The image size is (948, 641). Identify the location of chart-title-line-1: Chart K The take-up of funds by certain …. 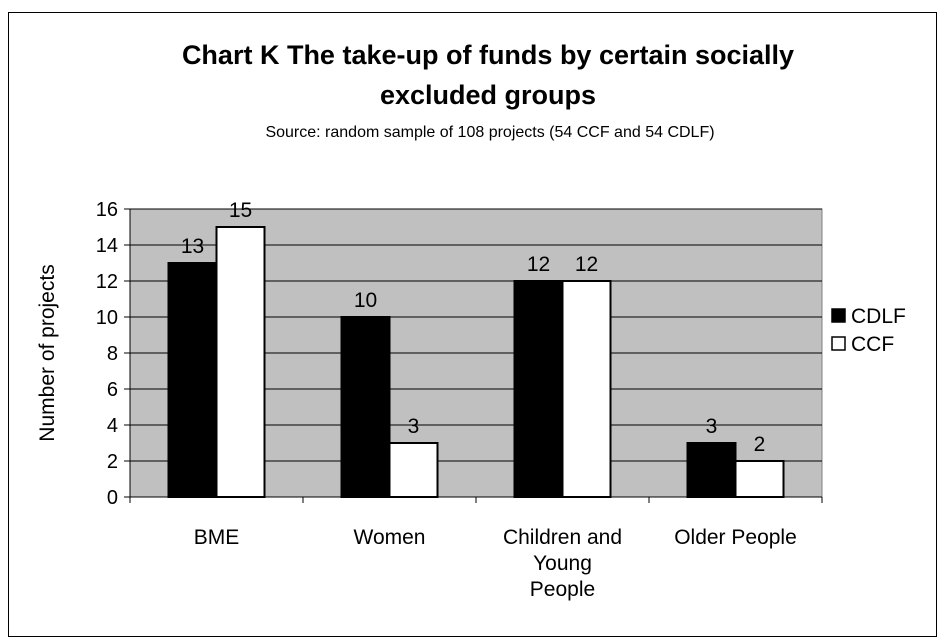
(488, 55).